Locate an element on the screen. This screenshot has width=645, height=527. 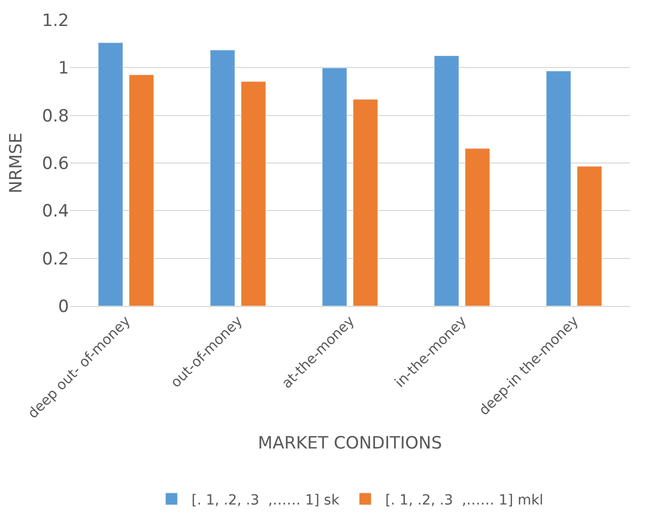
y-tick-label: 1 is located at coordinates (63, 68).